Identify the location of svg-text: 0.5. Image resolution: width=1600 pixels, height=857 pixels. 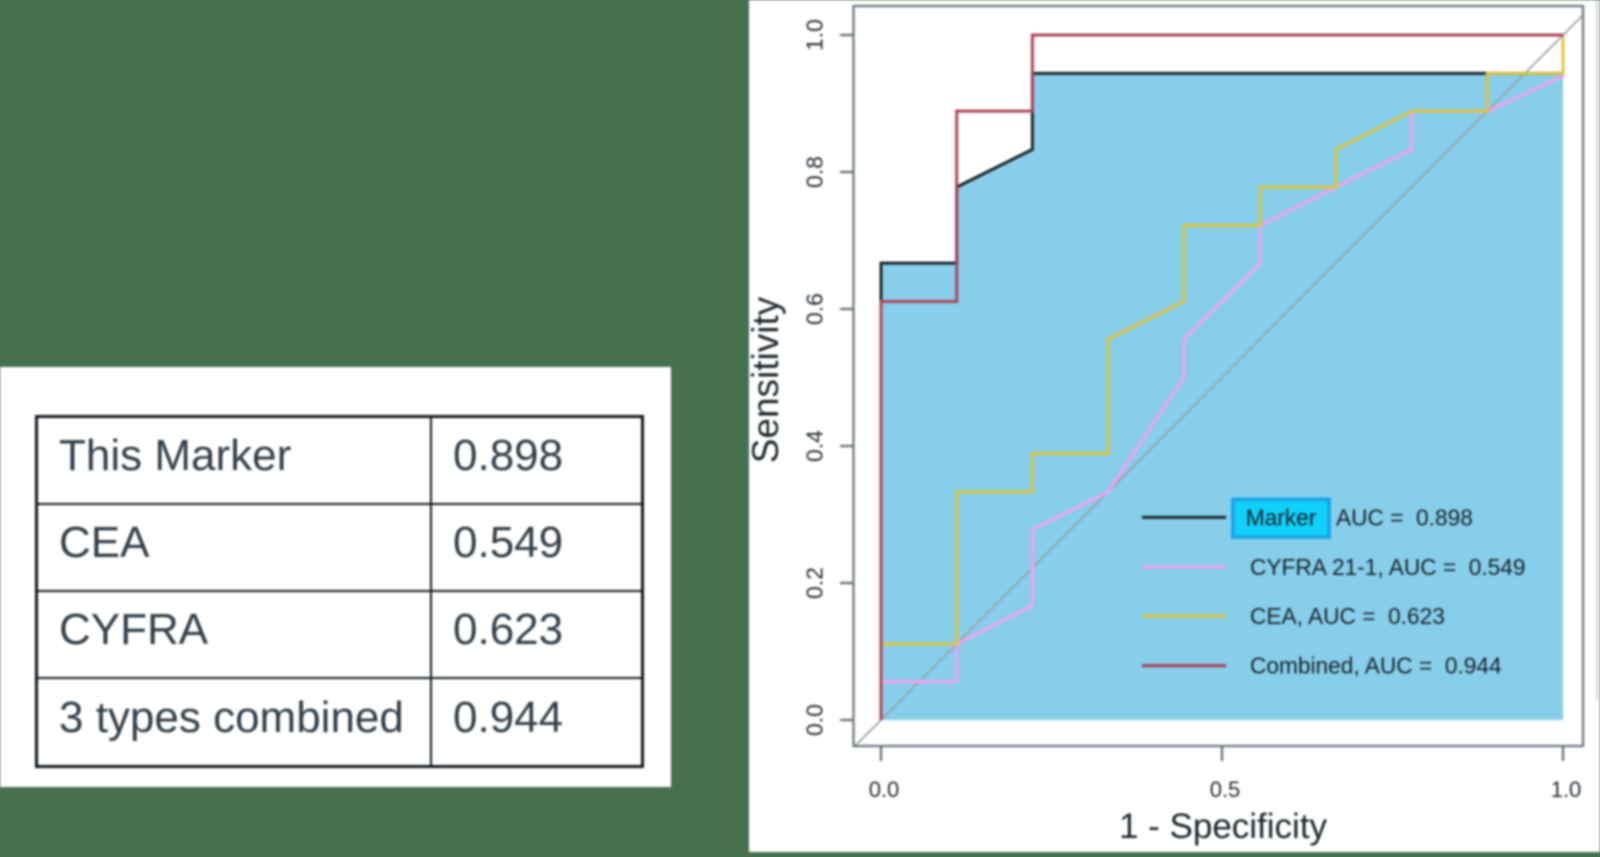
(1225, 789).